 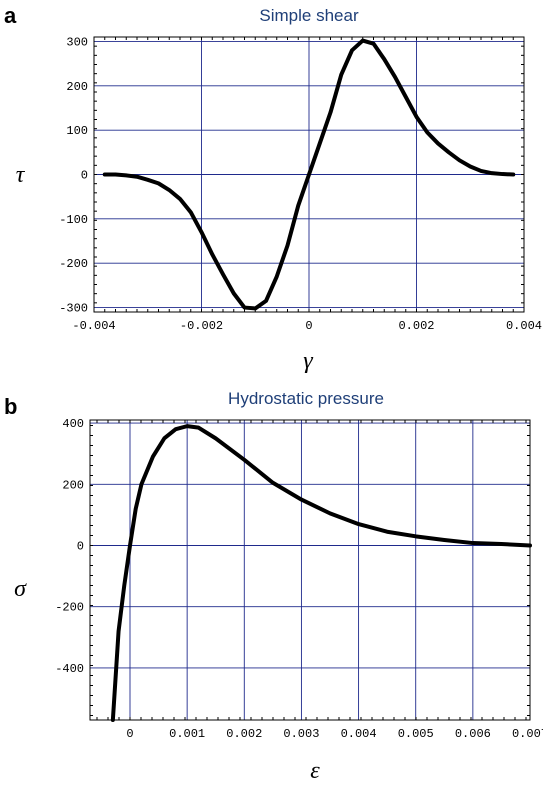 I want to click on panel-b-xtick-label: 0.004, so click(x=359, y=734).